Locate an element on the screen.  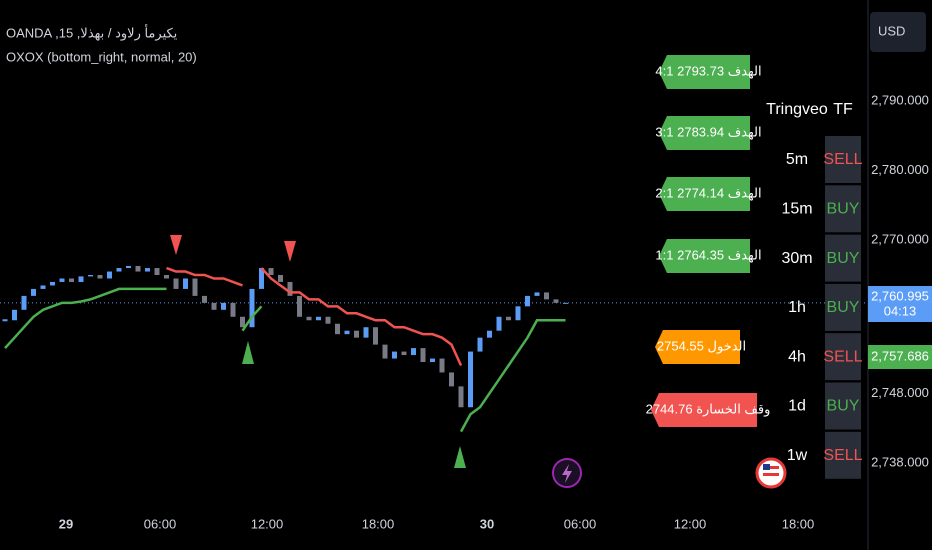
y-tick-label: 2,748.000 is located at coordinates (900, 392).